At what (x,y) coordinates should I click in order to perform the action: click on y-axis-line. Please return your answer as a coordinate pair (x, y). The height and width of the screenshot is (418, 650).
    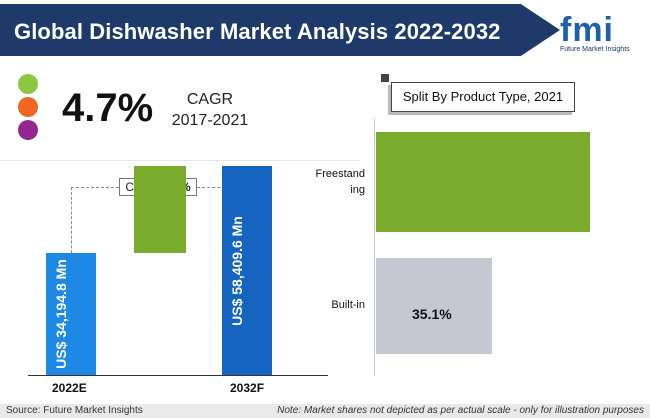
    Looking at the image, I should click on (374, 247).